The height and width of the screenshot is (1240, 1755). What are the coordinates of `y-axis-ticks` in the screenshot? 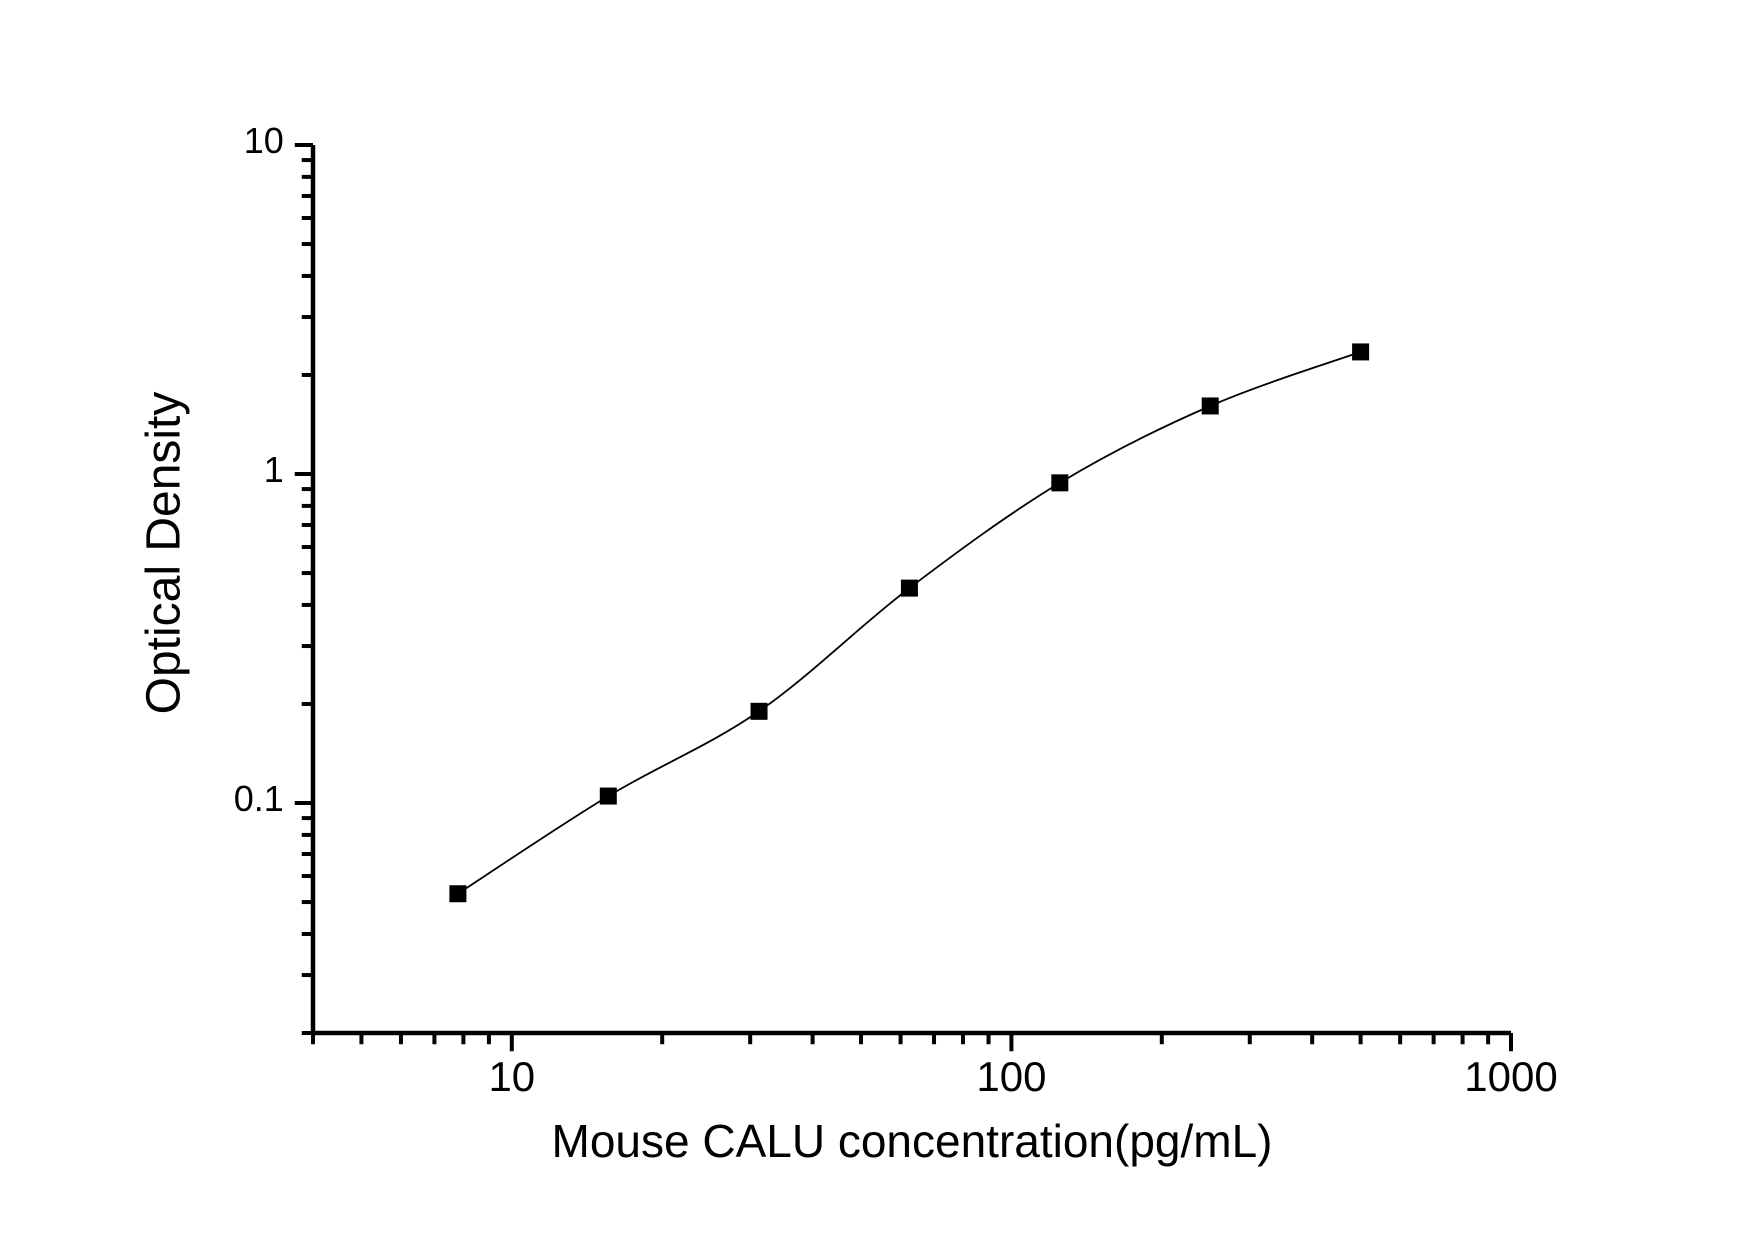 It's located at (303, 589).